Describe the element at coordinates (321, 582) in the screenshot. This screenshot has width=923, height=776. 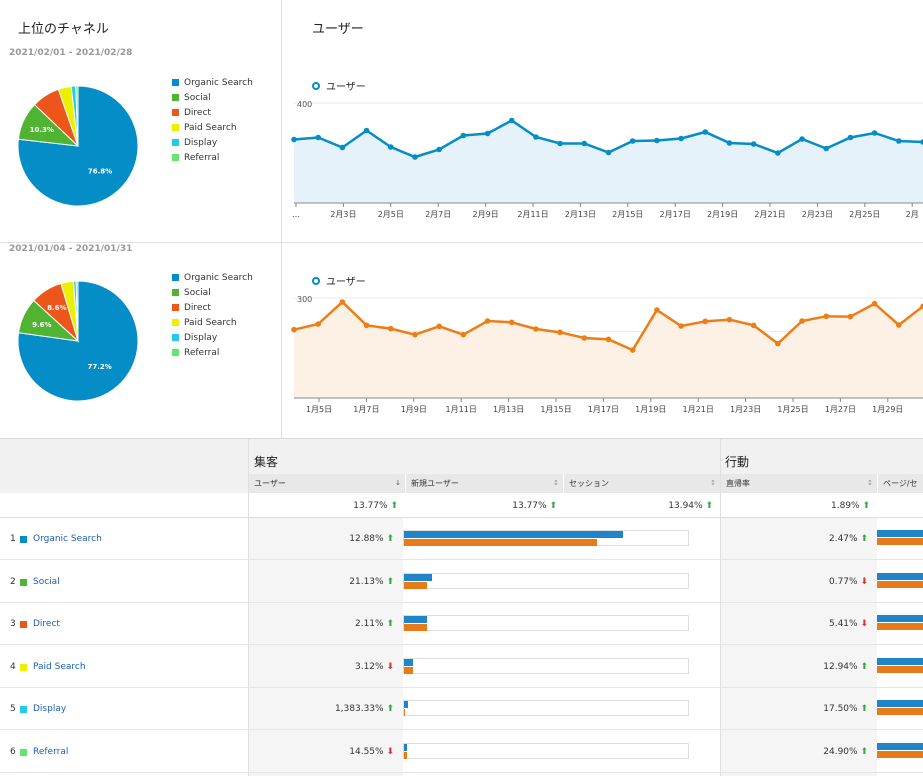
I see `users-change: 21.13% ⬆` at that location.